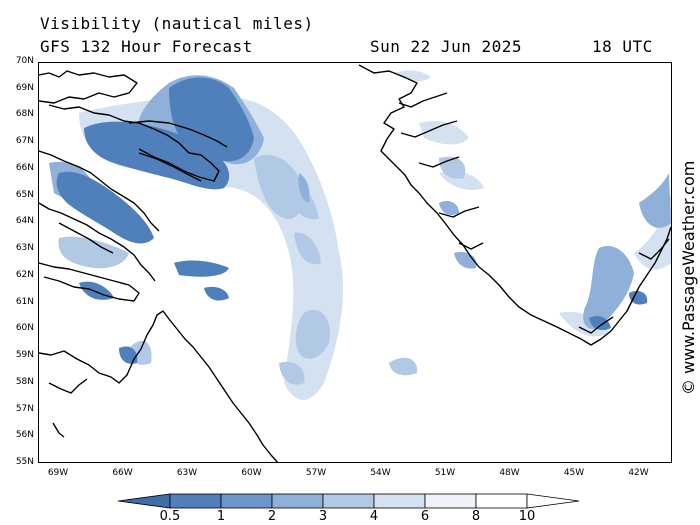 The image size is (700, 525). What do you see at coordinates (622, 46) in the screenshot?
I see `forecast-time: 18 UTC` at bounding box center [622, 46].